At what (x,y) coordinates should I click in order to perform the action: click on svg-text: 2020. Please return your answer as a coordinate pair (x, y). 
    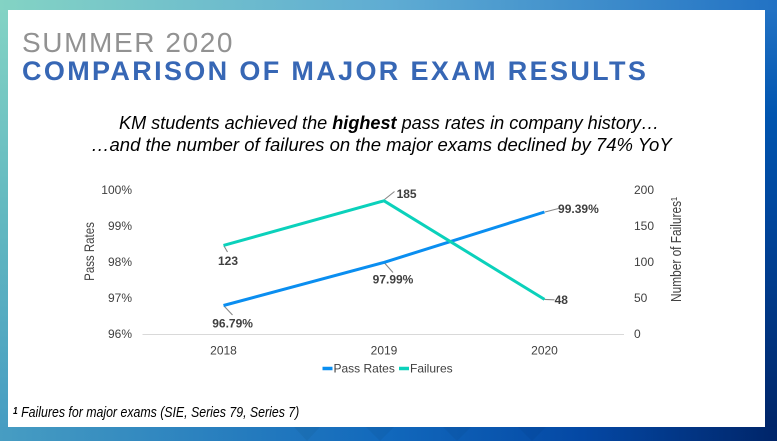
    Looking at the image, I should click on (544, 351).